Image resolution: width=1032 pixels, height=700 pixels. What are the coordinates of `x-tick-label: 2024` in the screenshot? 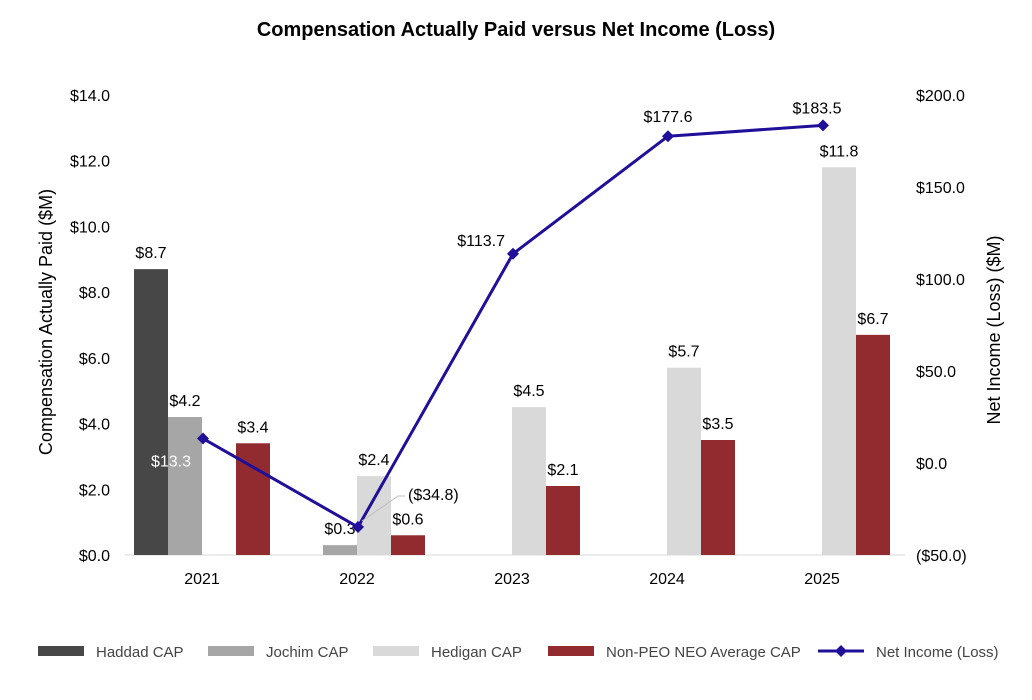 It's located at (667, 579).